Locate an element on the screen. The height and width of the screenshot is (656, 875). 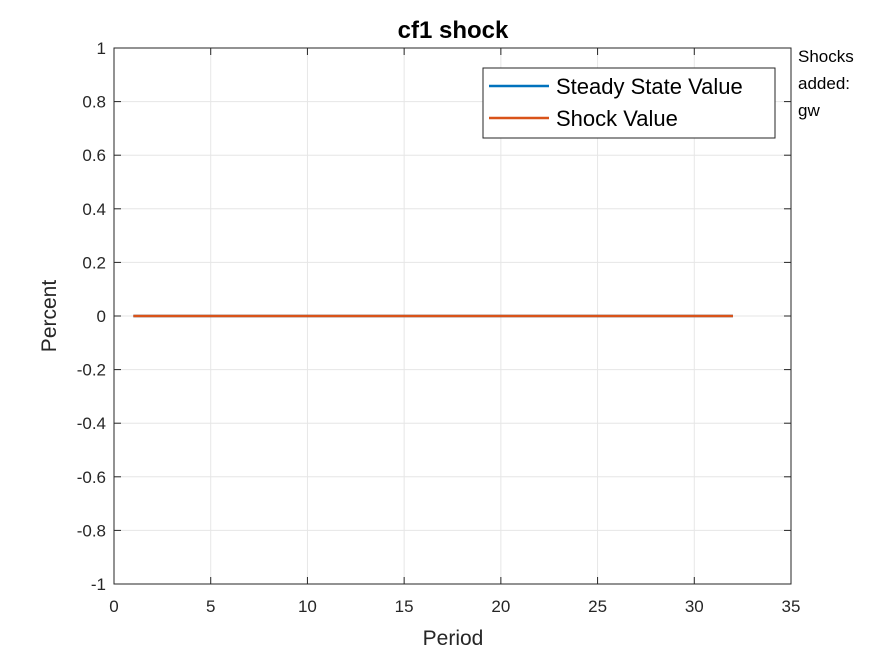
y-tick-label: 0.4 is located at coordinates (94, 209).